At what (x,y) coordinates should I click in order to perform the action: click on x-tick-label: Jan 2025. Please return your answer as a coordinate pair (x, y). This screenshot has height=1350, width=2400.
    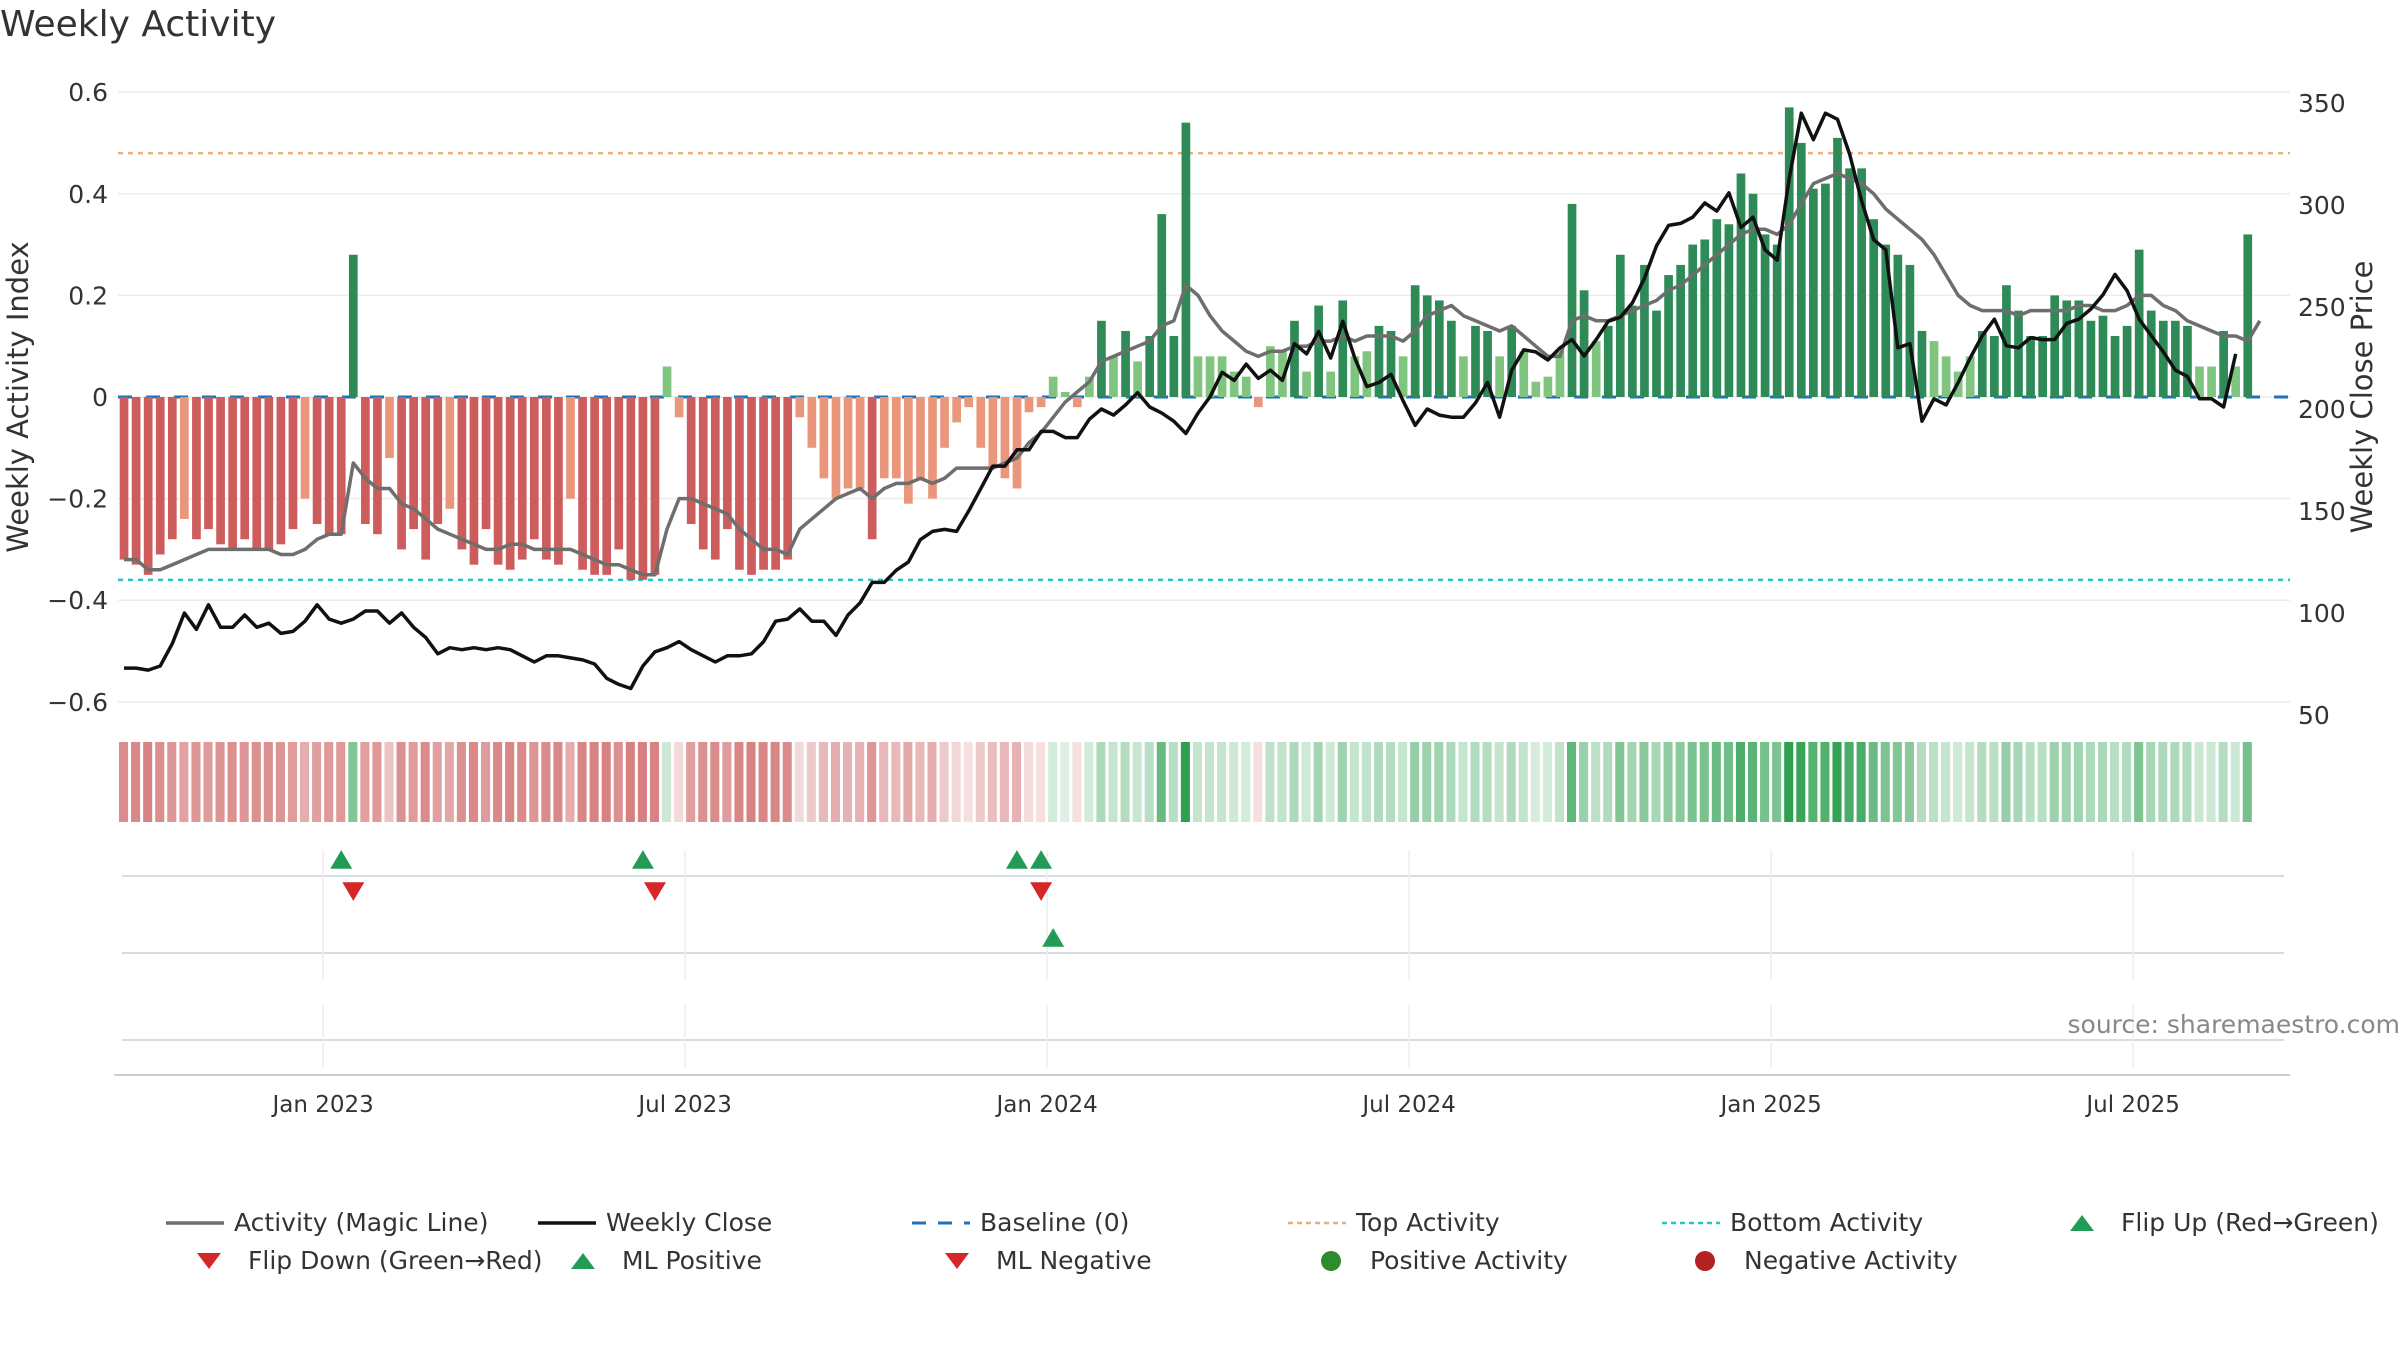
    Looking at the image, I should click on (1769, 1105).